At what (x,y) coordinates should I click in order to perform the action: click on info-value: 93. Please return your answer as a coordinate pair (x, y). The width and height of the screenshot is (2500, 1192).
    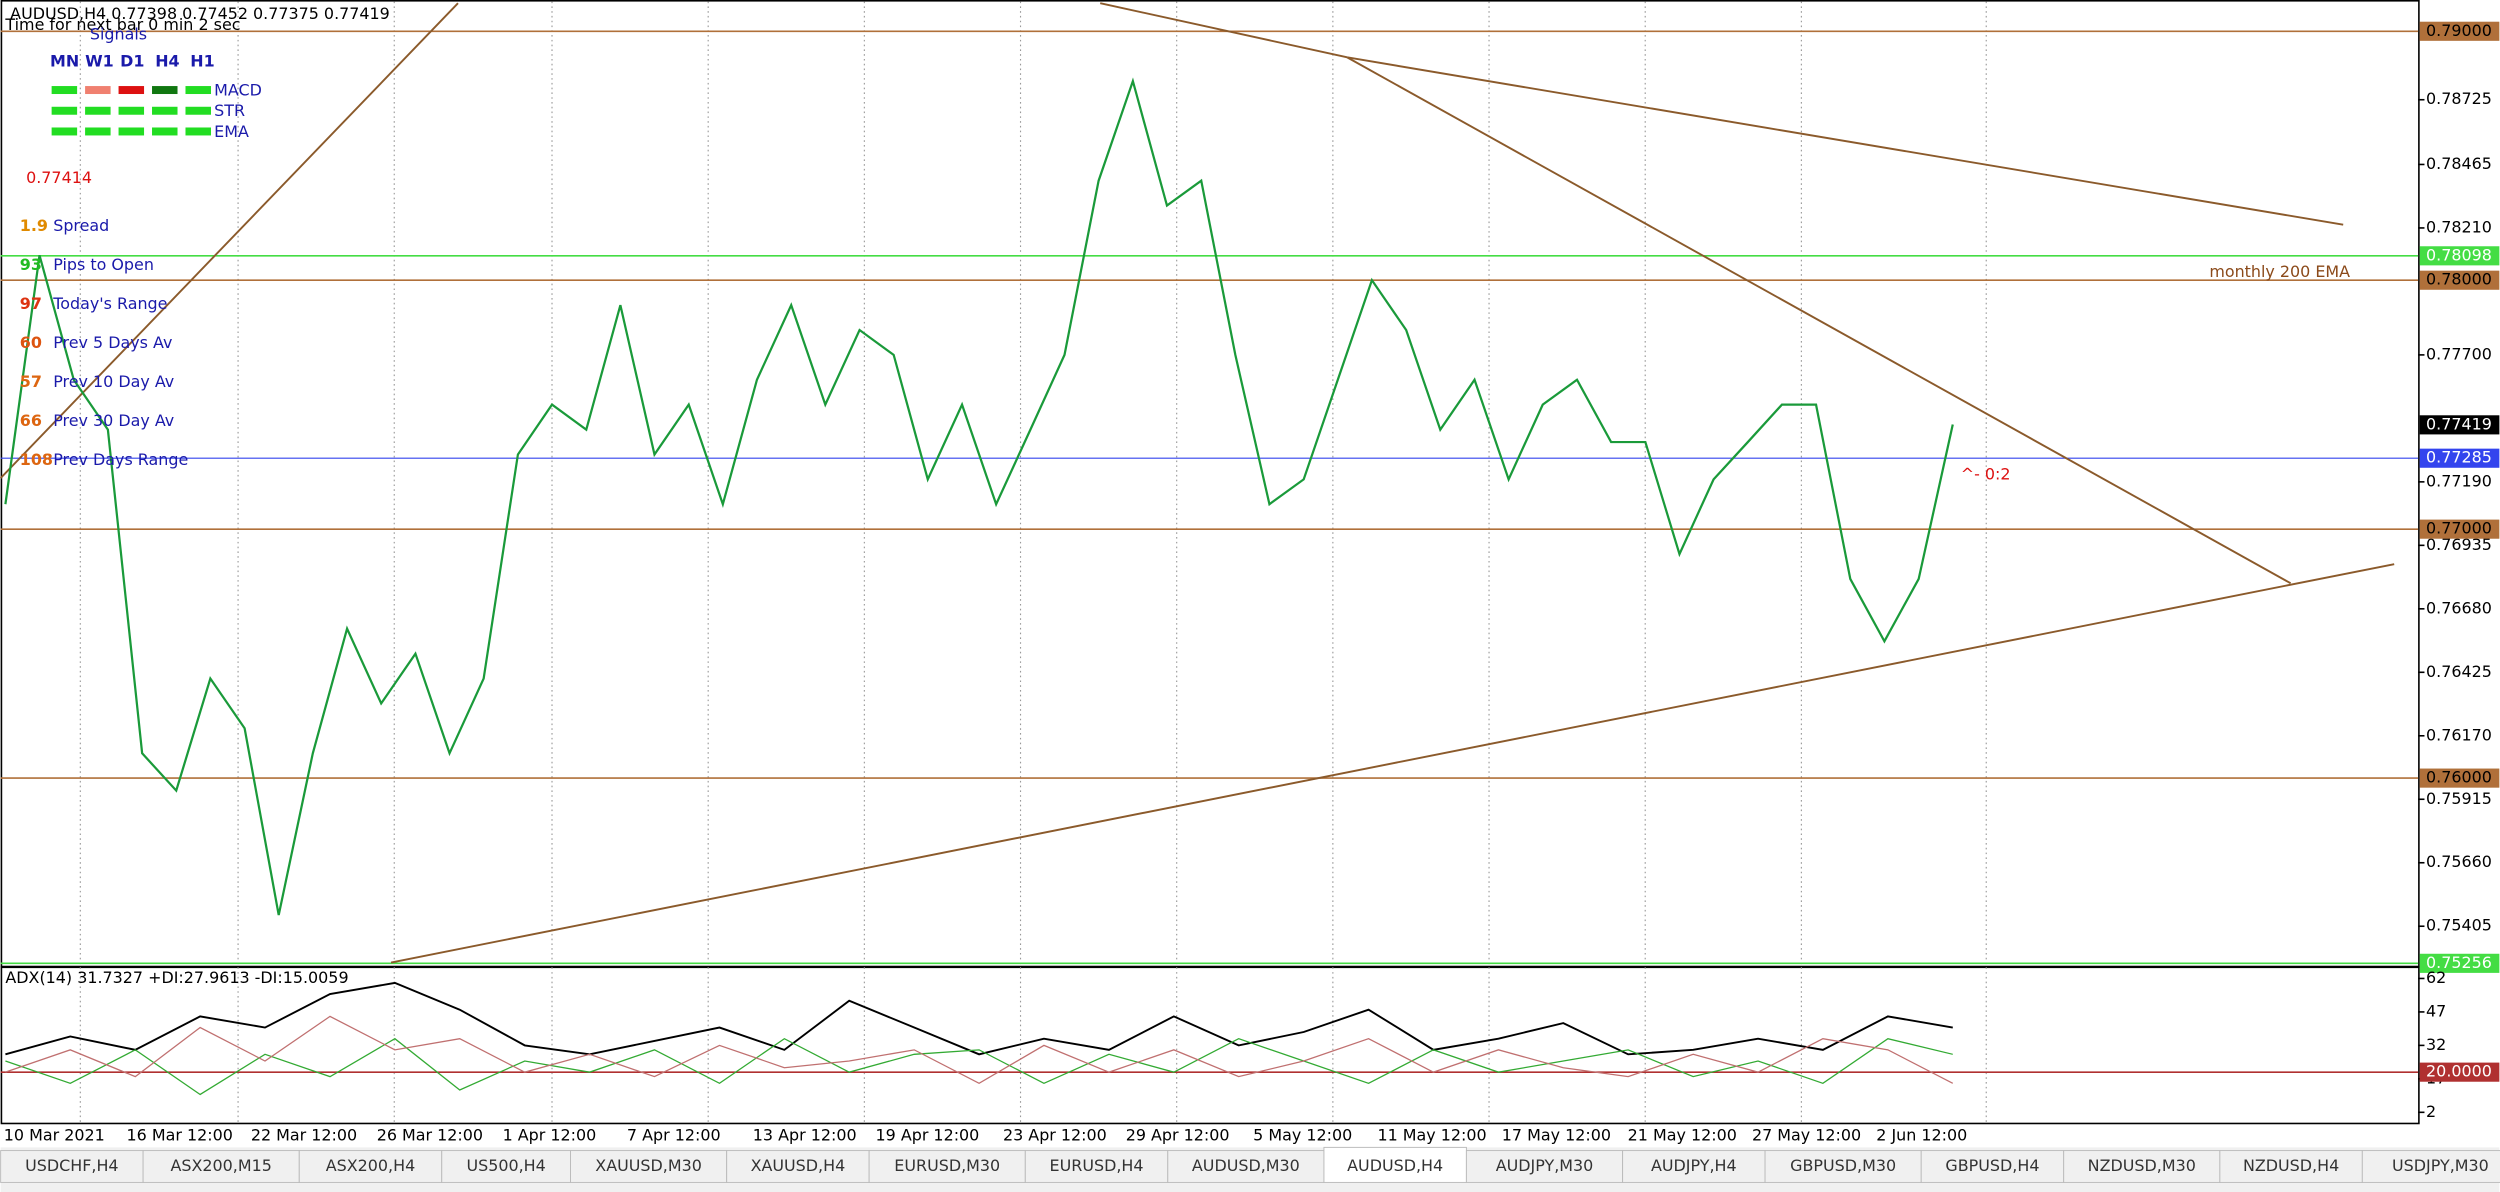
    Looking at the image, I should click on (31, 264).